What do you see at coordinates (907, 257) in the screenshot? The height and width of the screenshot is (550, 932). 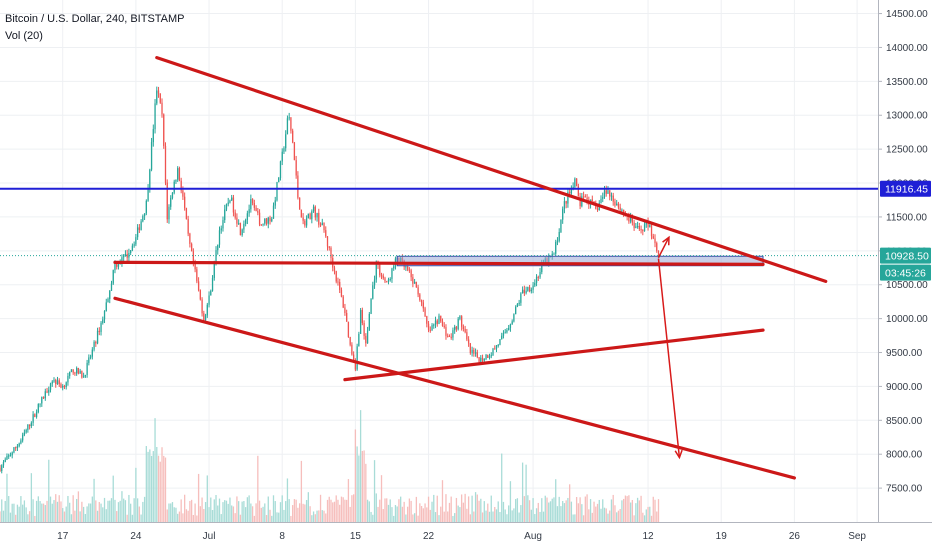 I see `last-price-tag: 10928.50` at bounding box center [907, 257].